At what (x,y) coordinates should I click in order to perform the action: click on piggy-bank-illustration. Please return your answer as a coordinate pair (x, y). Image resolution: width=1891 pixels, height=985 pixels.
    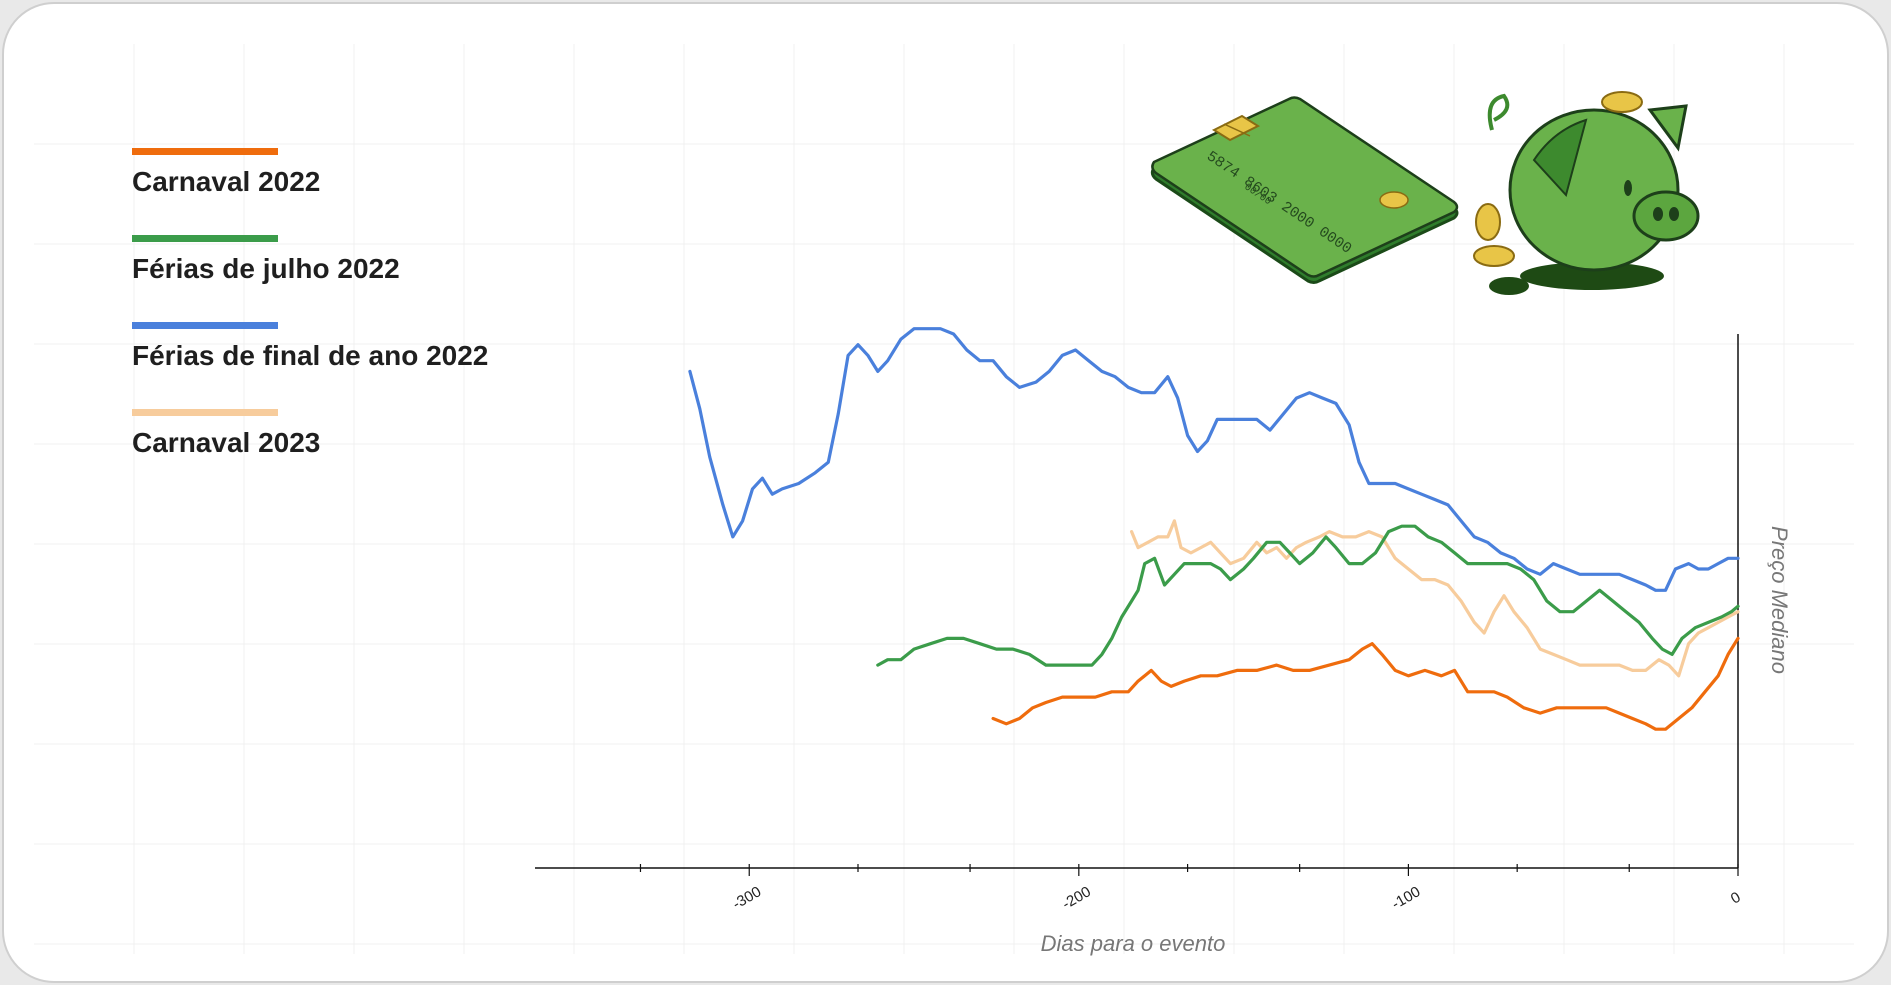
    Looking at the image, I should click on (1586, 193).